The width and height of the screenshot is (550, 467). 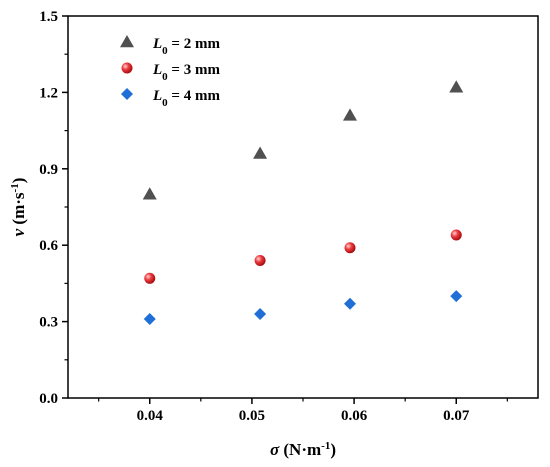 What do you see at coordinates (333, 449) in the screenshot?
I see `x-axis-unit-close: )` at bounding box center [333, 449].